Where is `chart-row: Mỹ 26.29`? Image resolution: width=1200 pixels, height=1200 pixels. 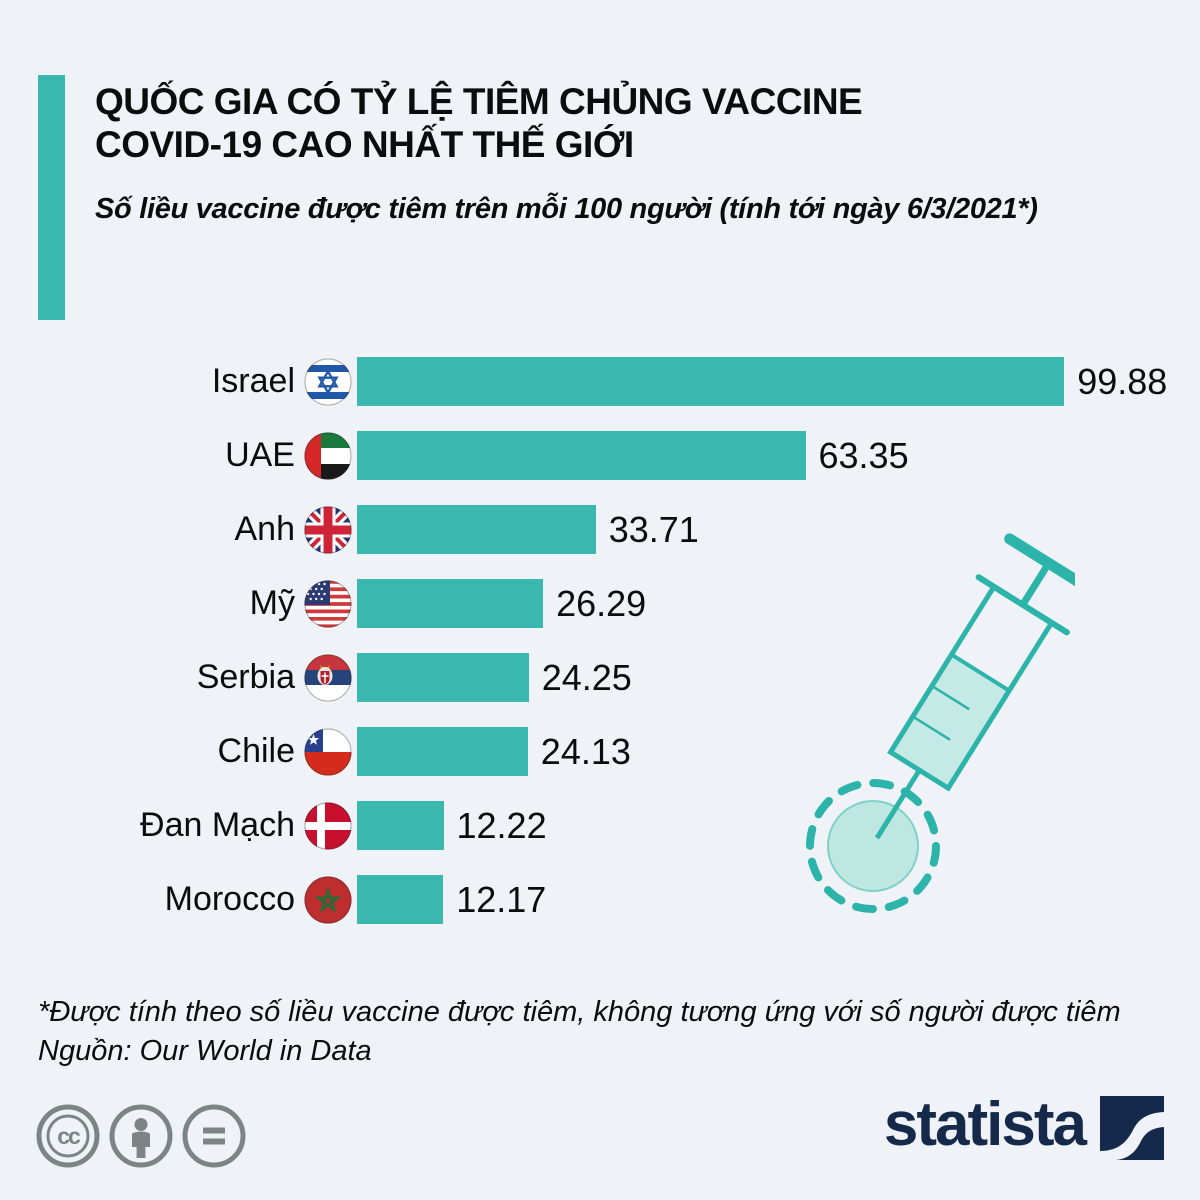
chart-row: Mỹ 26.29 is located at coordinates (600, 603).